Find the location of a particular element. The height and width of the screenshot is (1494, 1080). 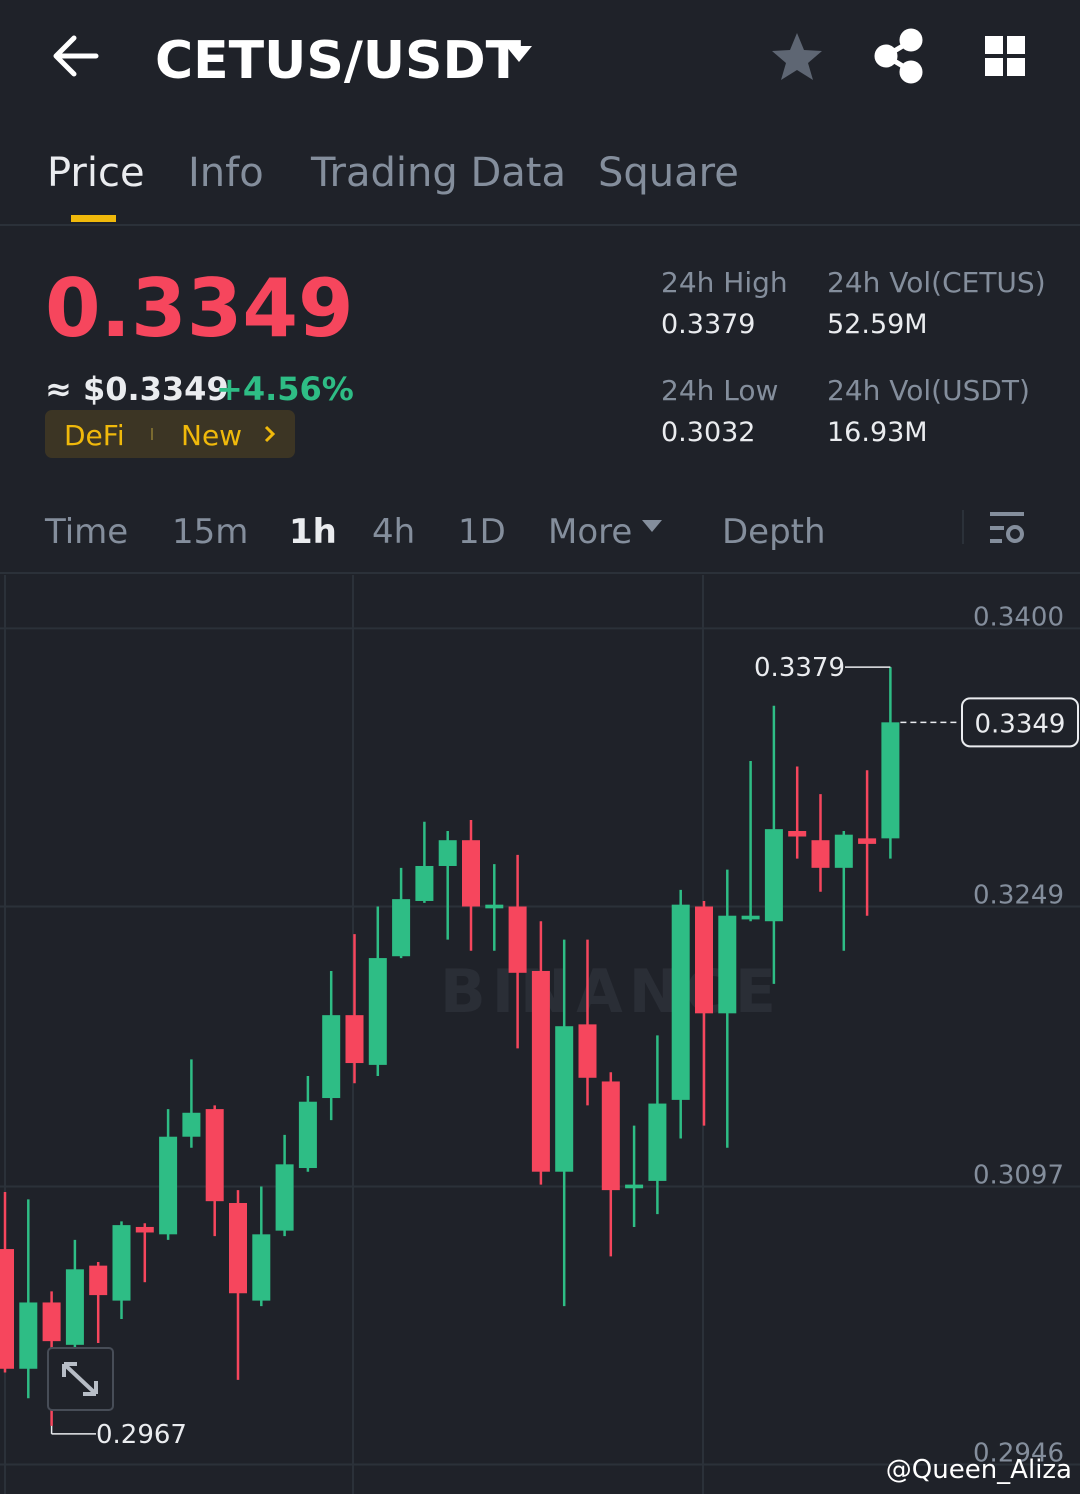

separator is located at coordinates (963, 527).